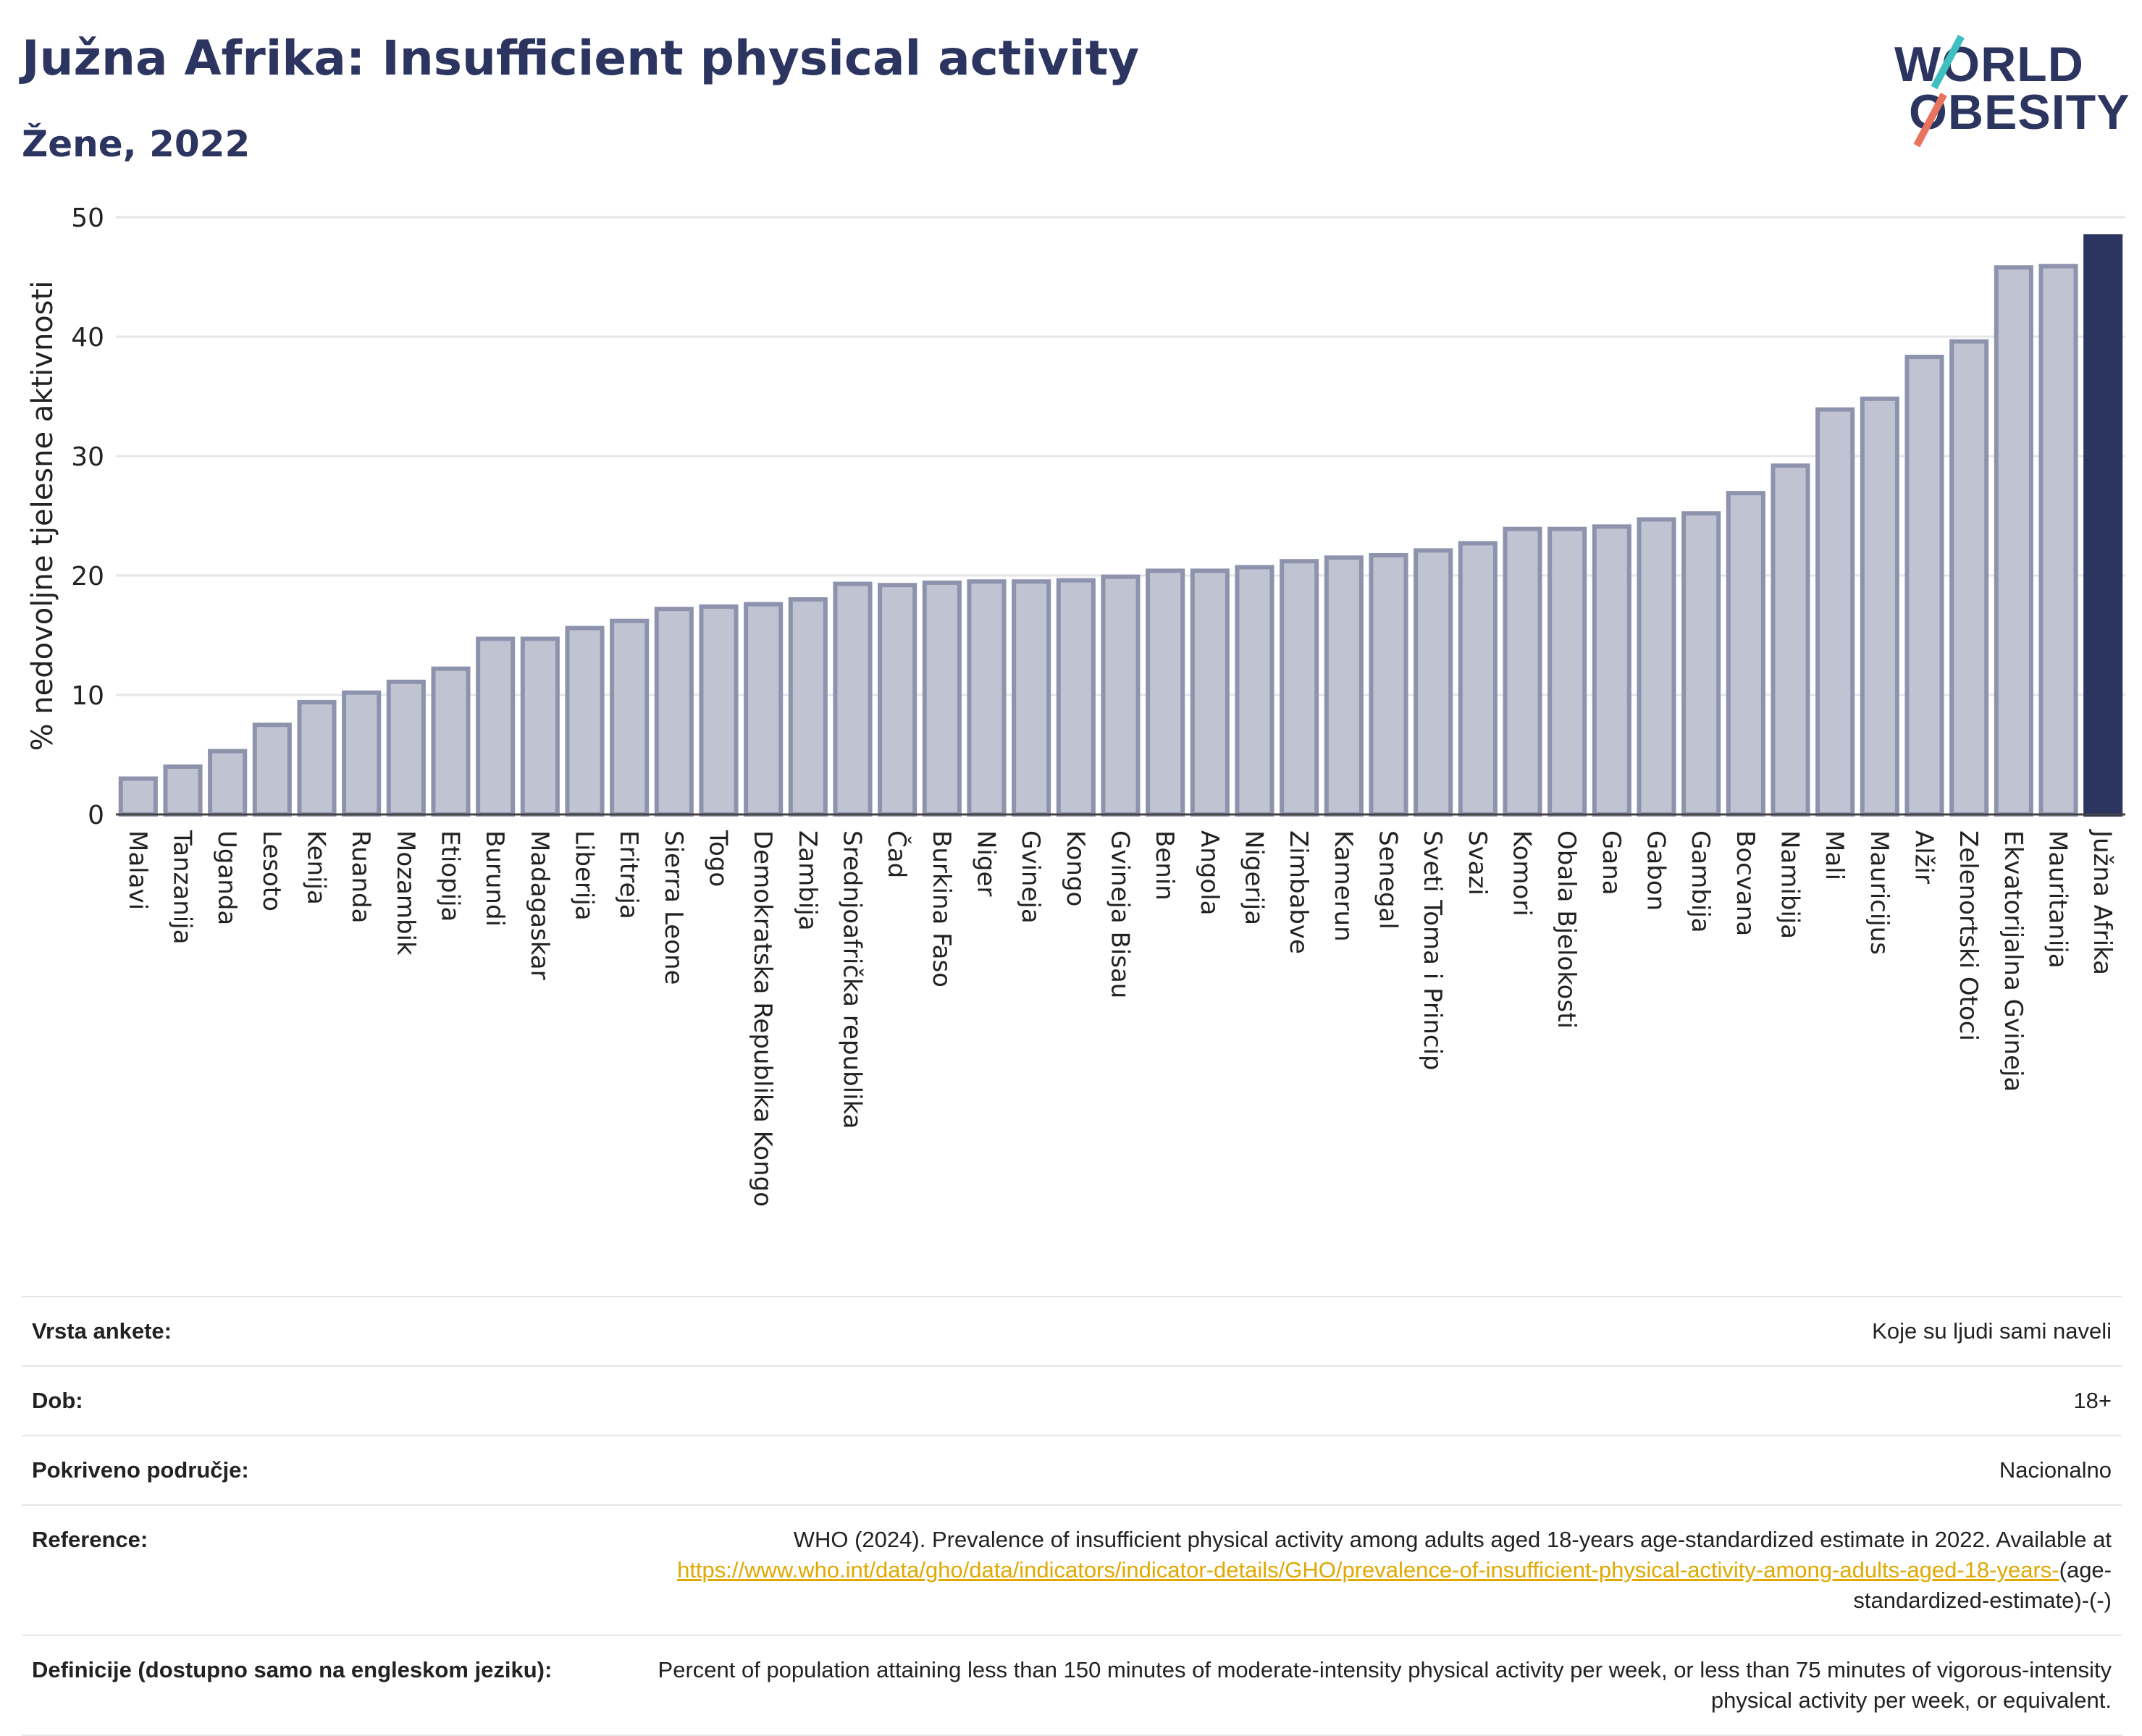 Image resolution: width=2142 pixels, height=1736 pixels. Describe the element at coordinates (1989, 64) in the screenshot. I see `logo-line-1: WORLD` at that location.